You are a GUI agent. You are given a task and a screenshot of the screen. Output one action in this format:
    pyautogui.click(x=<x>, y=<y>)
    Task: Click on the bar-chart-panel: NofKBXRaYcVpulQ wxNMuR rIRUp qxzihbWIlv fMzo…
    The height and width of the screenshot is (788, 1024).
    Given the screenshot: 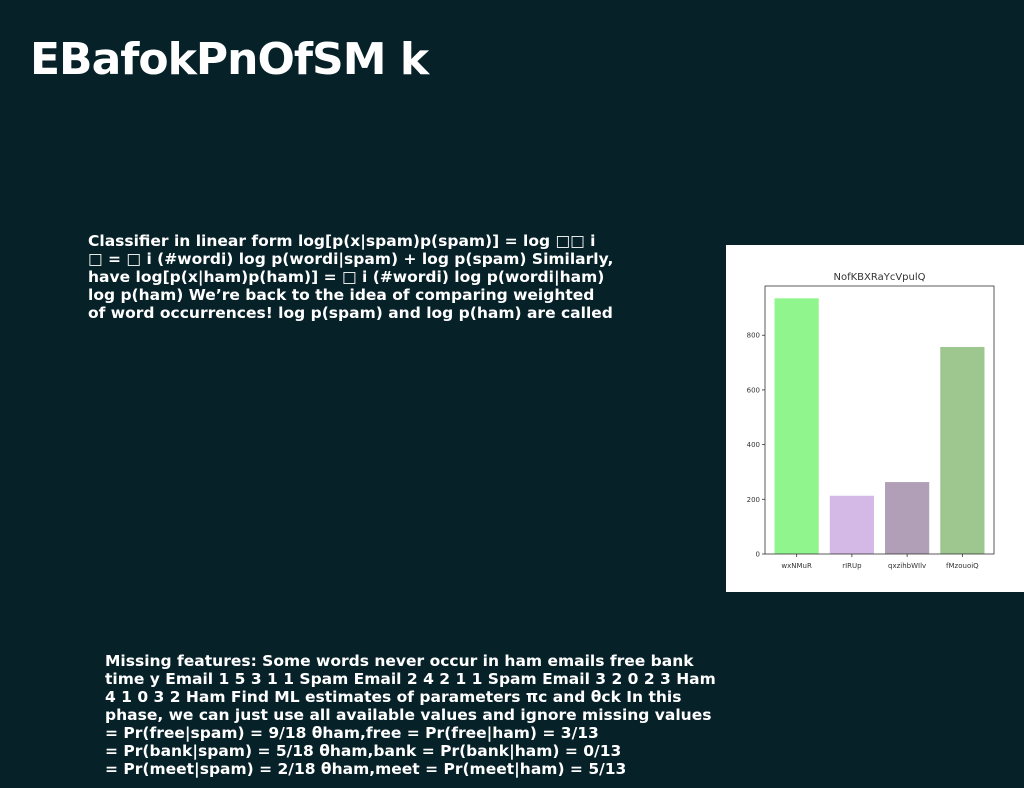 What is the action you would take?
    pyautogui.click(x=875, y=418)
    